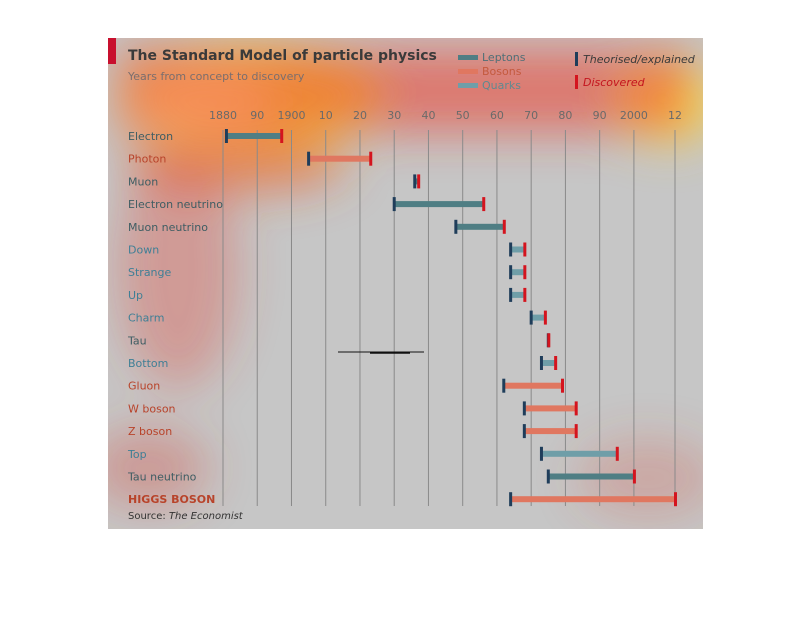 The height and width of the screenshot is (624, 810). What do you see at coordinates (223, 115) in the screenshot?
I see `x-tick-label: 1880` at bounding box center [223, 115].